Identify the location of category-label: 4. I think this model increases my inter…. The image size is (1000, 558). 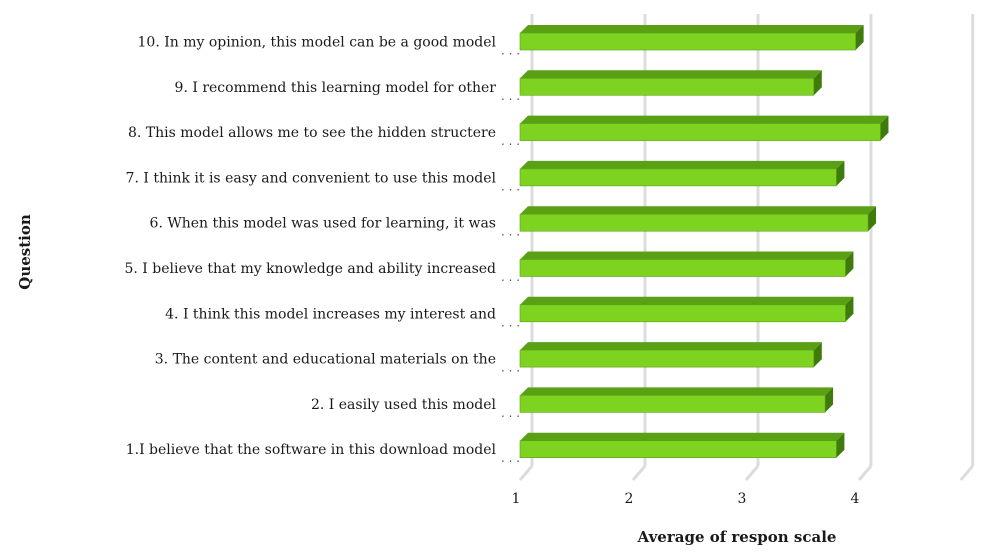
(330, 314).